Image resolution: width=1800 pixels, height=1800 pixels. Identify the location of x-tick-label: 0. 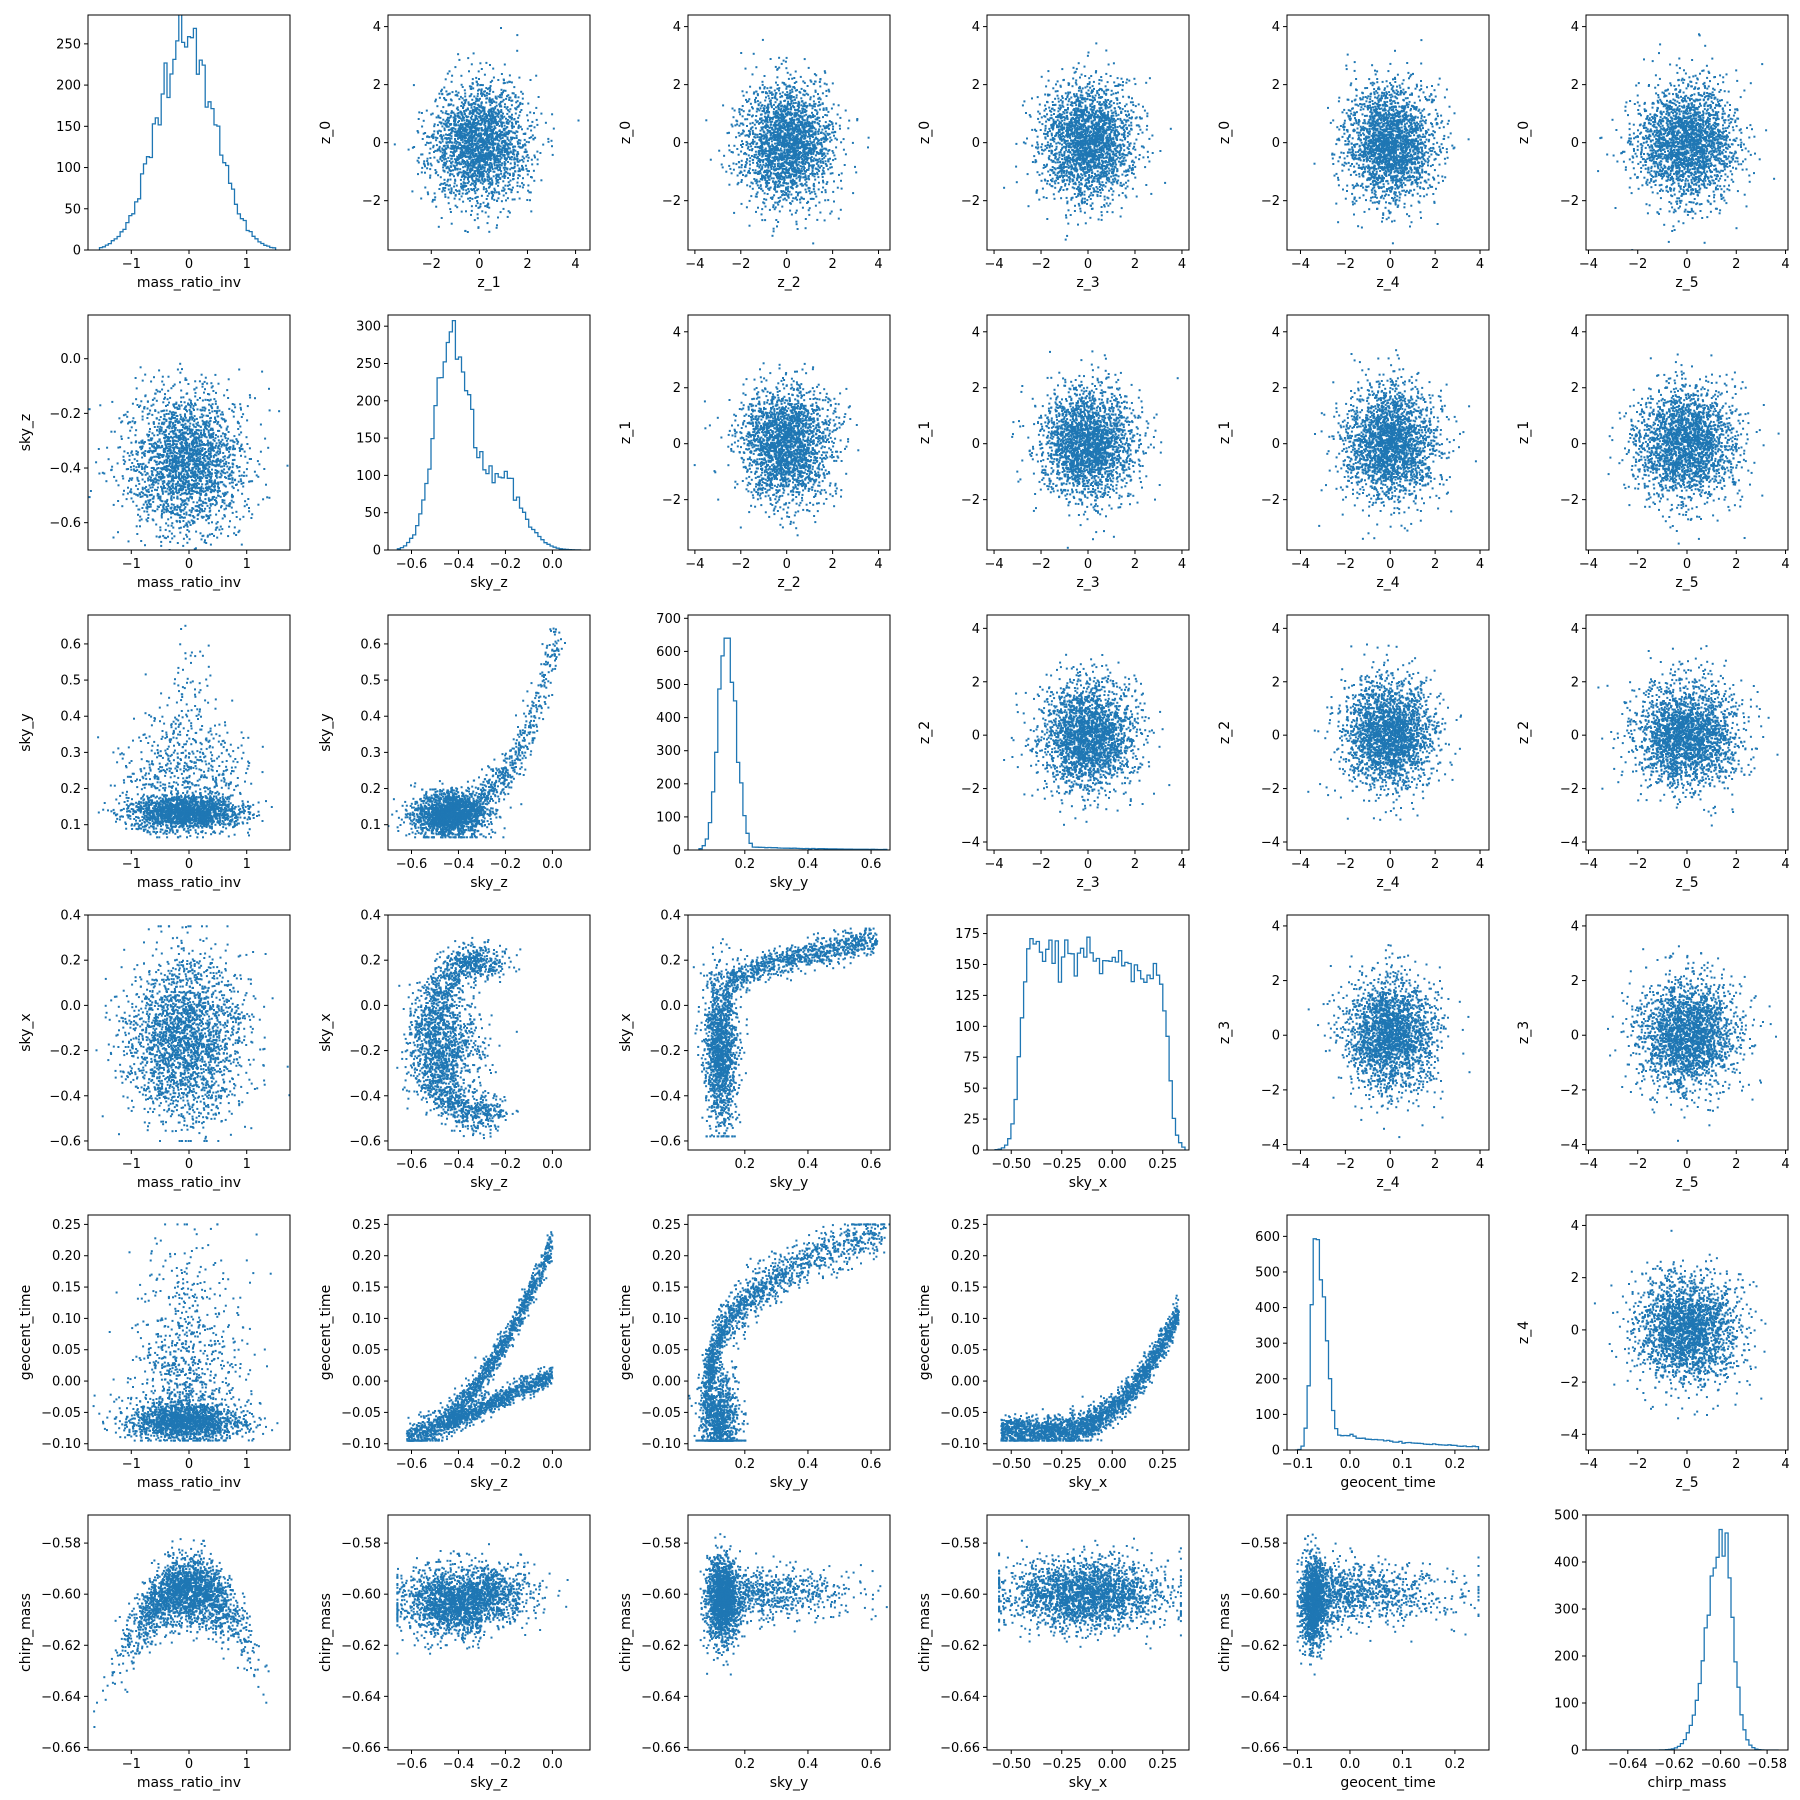
(189, 264).